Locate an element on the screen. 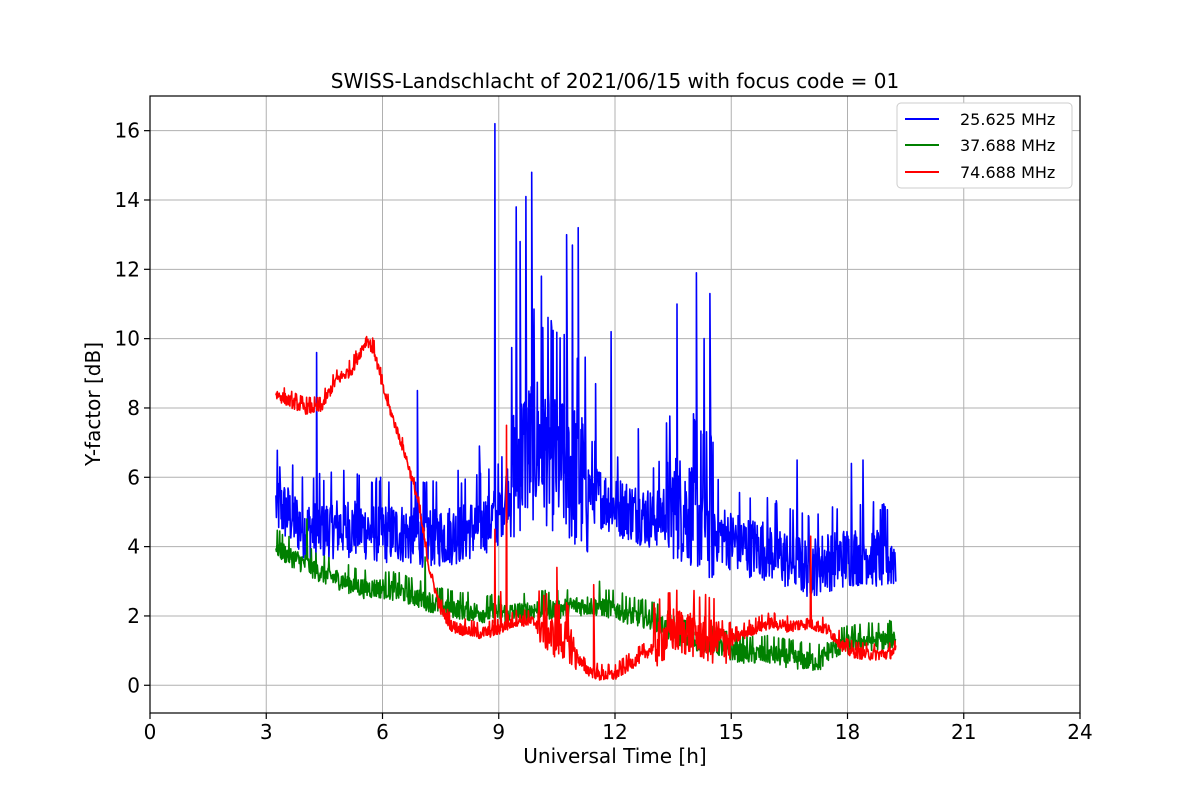  x-tick-label: 24 is located at coordinates (1079, 732).